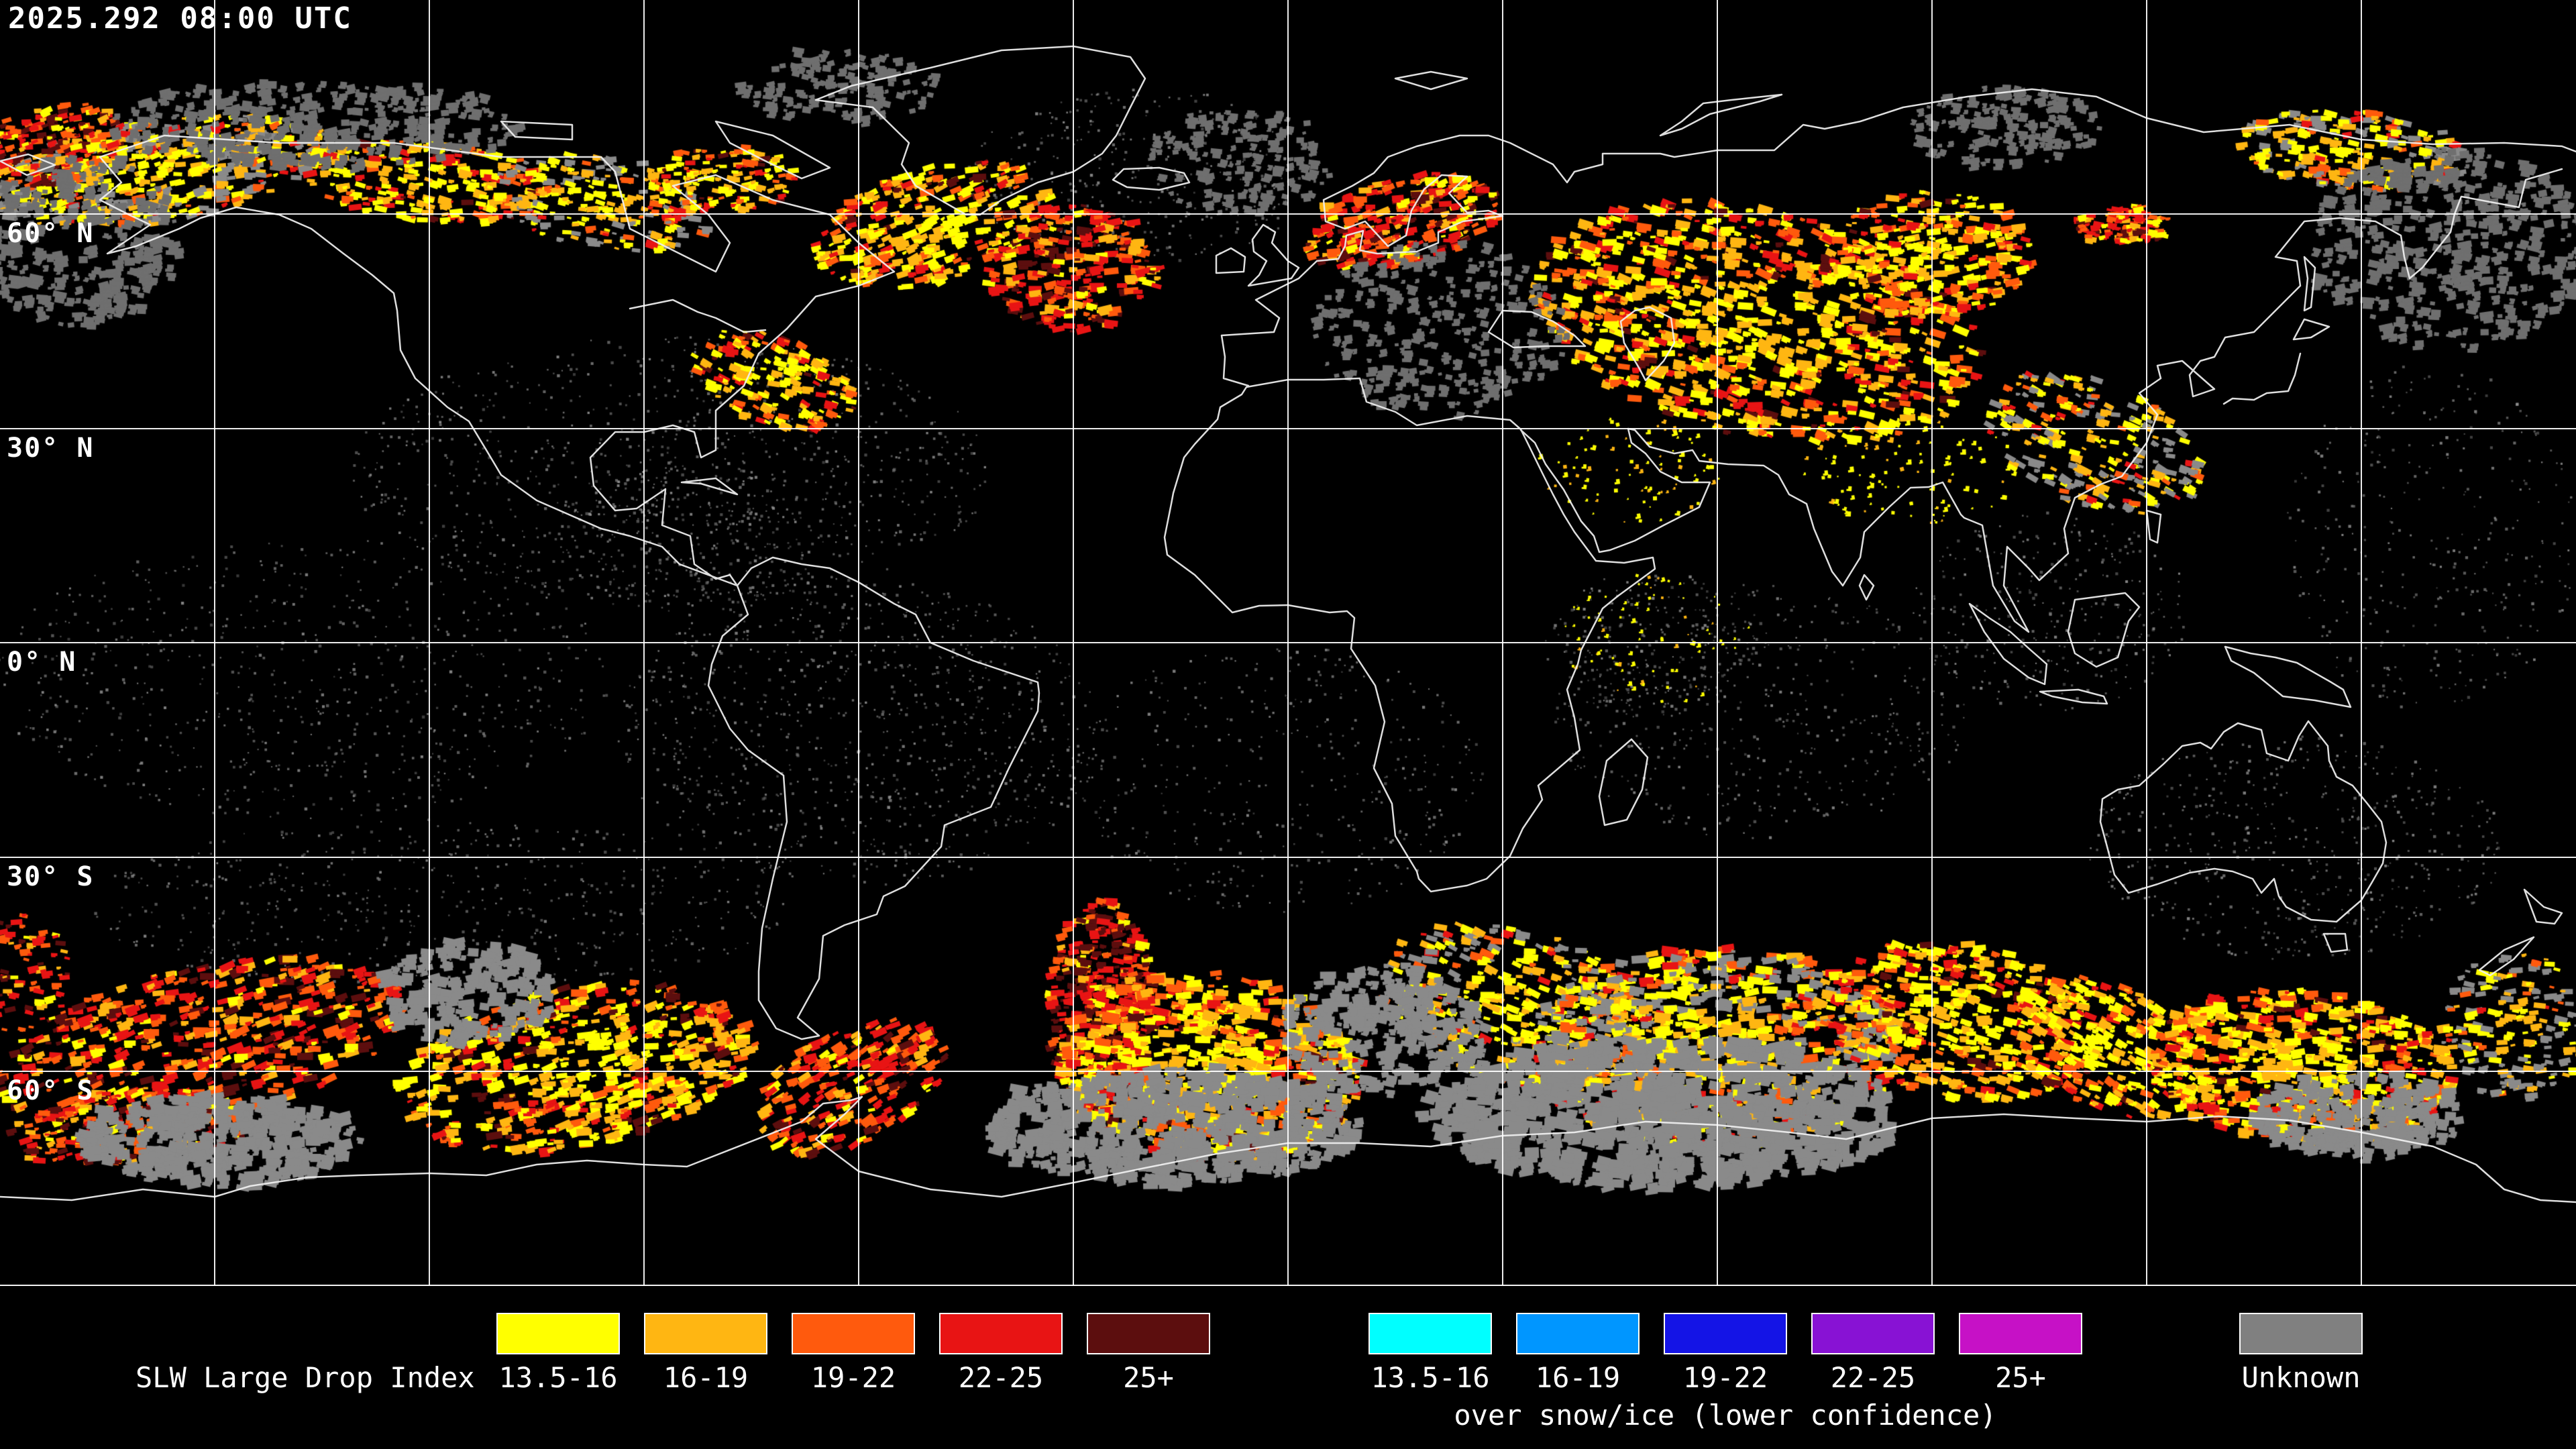 The height and width of the screenshot is (1449, 2576). What do you see at coordinates (2073, 696) in the screenshot?
I see `coast-java` at bounding box center [2073, 696].